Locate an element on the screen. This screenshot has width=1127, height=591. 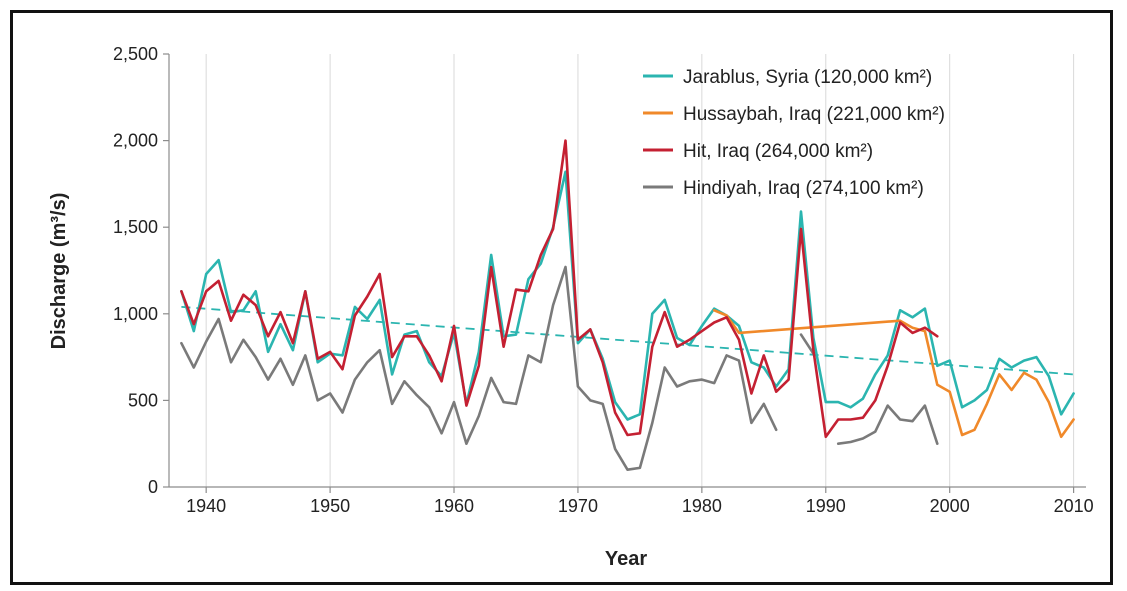
y-tick-label: 500 is located at coordinates (143, 400).